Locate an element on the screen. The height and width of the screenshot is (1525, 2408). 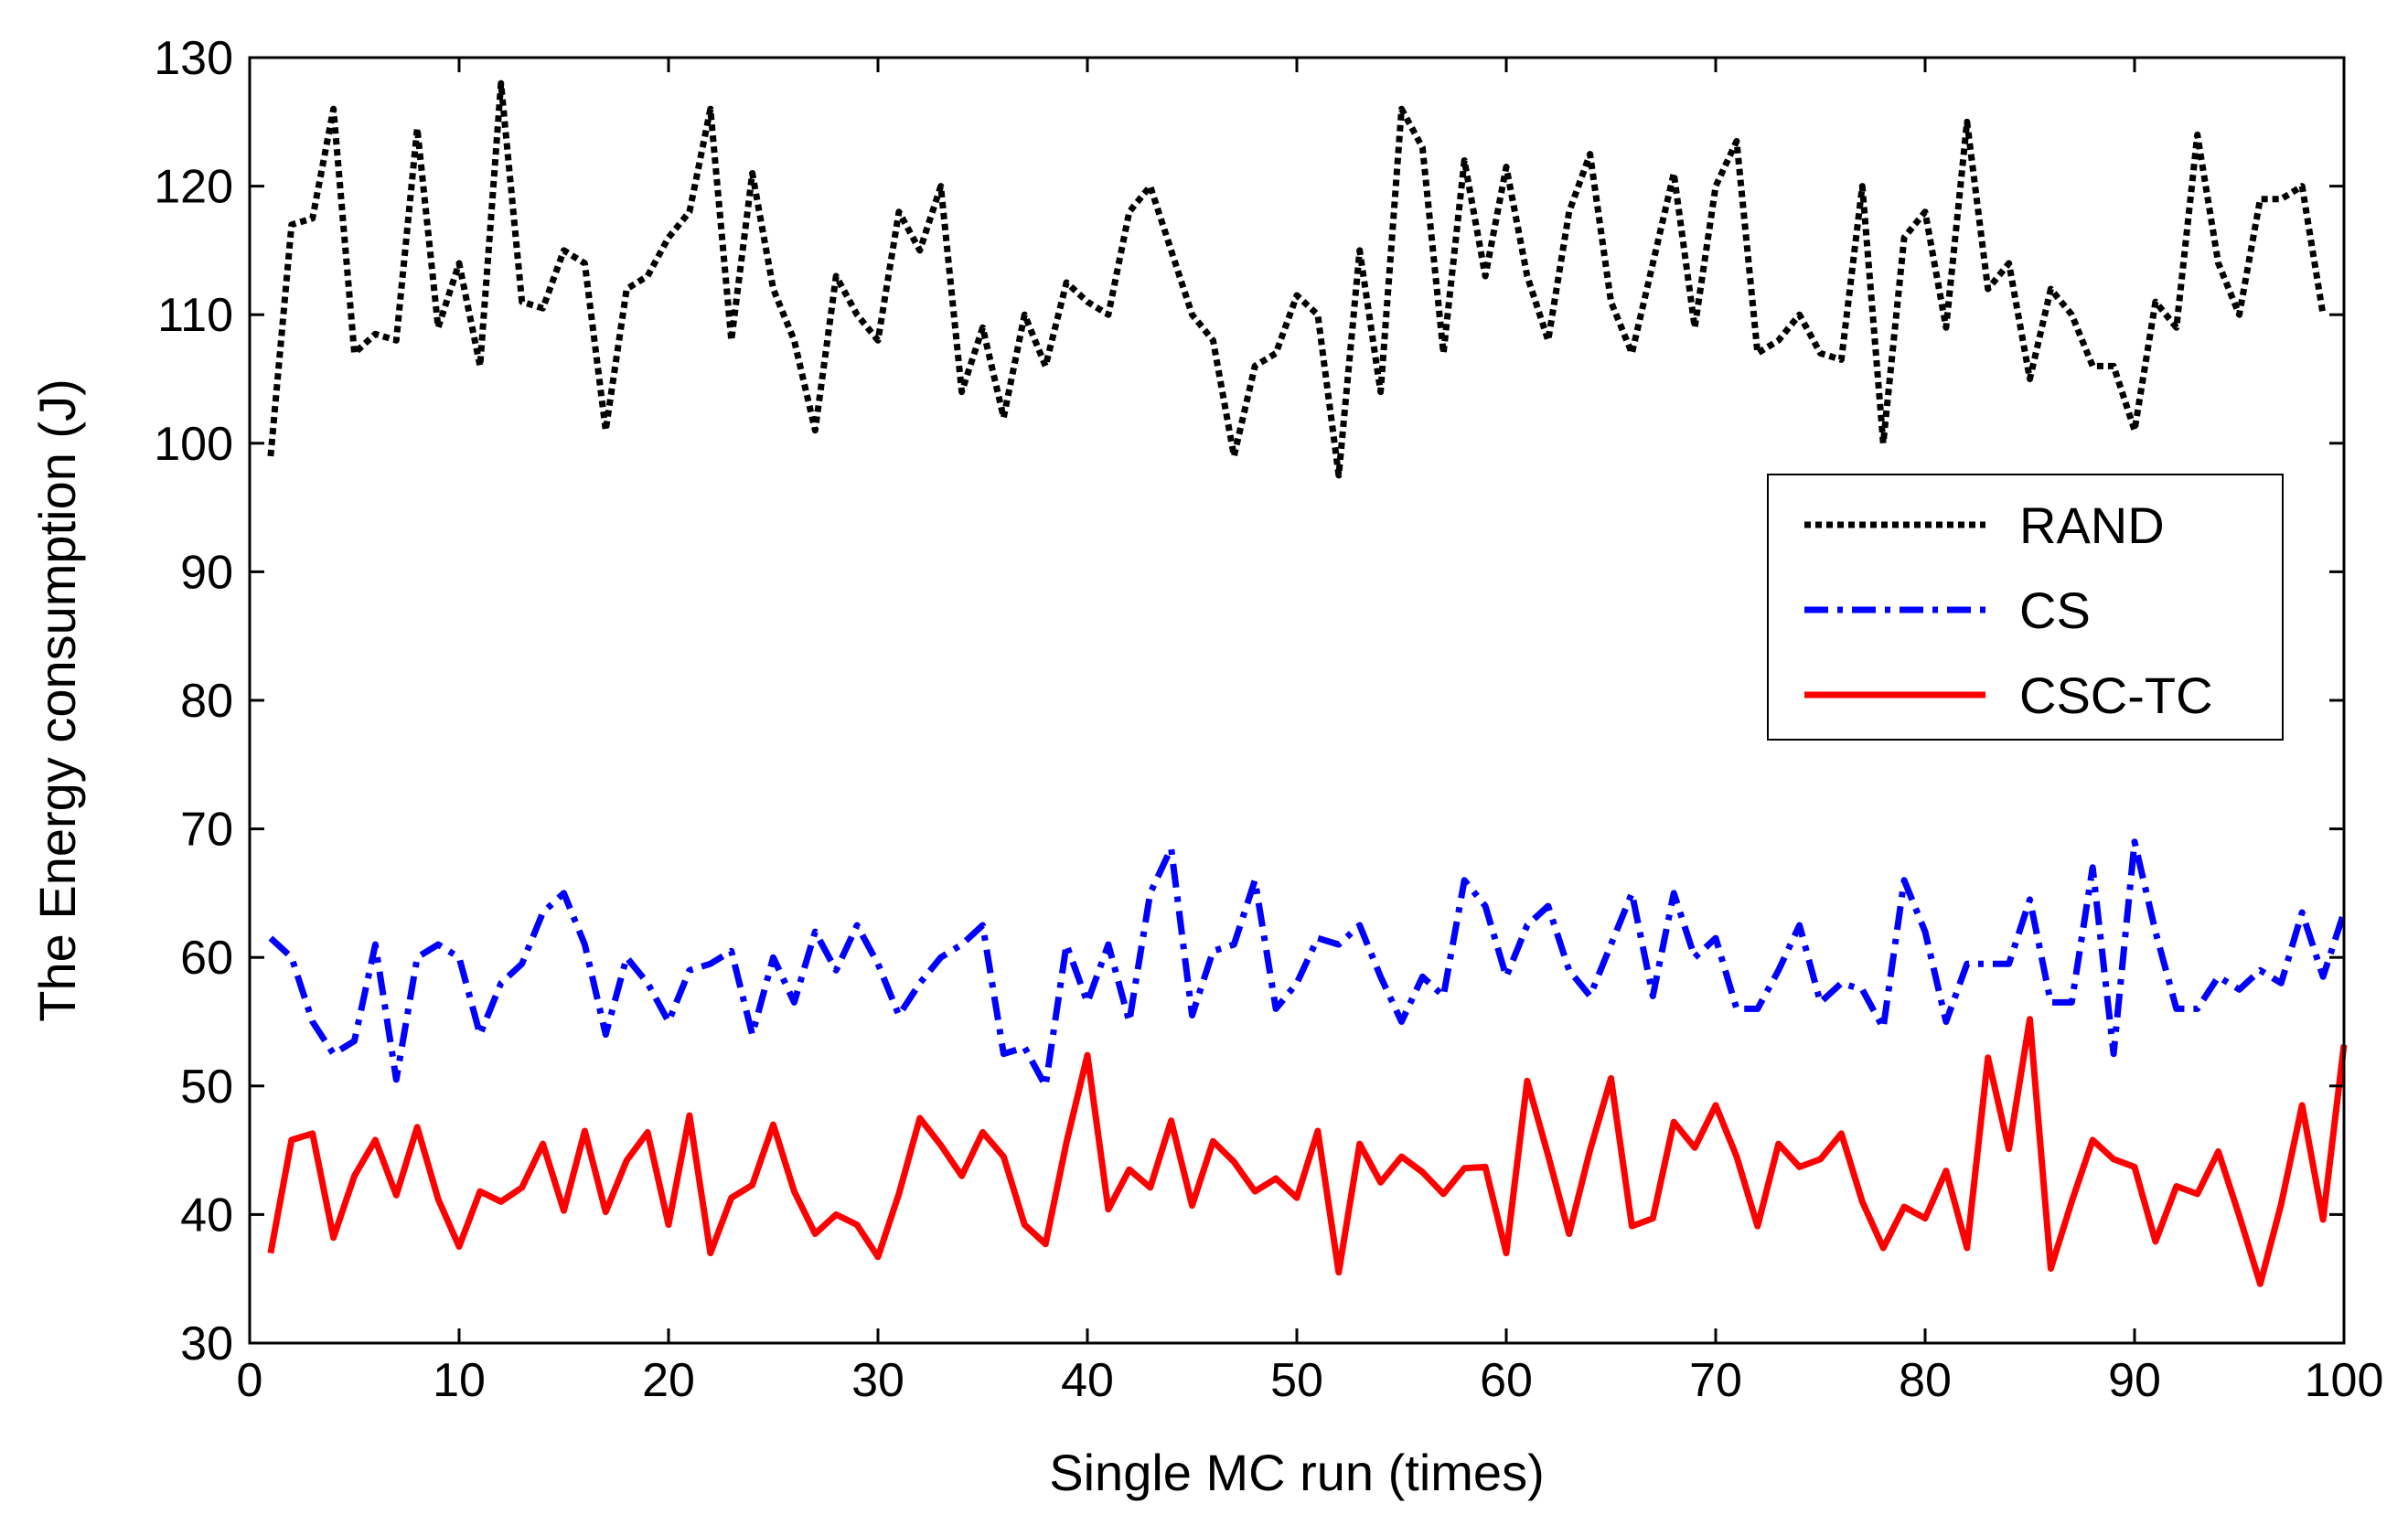
x-tick-label: 90 is located at coordinates (2134, 1380).